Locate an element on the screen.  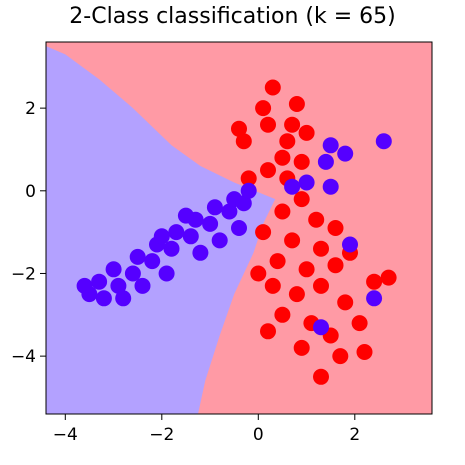
x-tick-label: 0 is located at coordinates (258, 435).